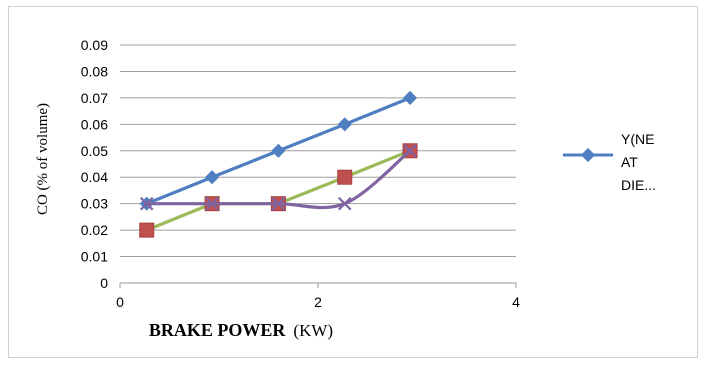 This screenshot has height=365, width=710. Describe the element at coordinates (94, 151) in the screenshot. I see `y-tick-label: 0.05` at that location.